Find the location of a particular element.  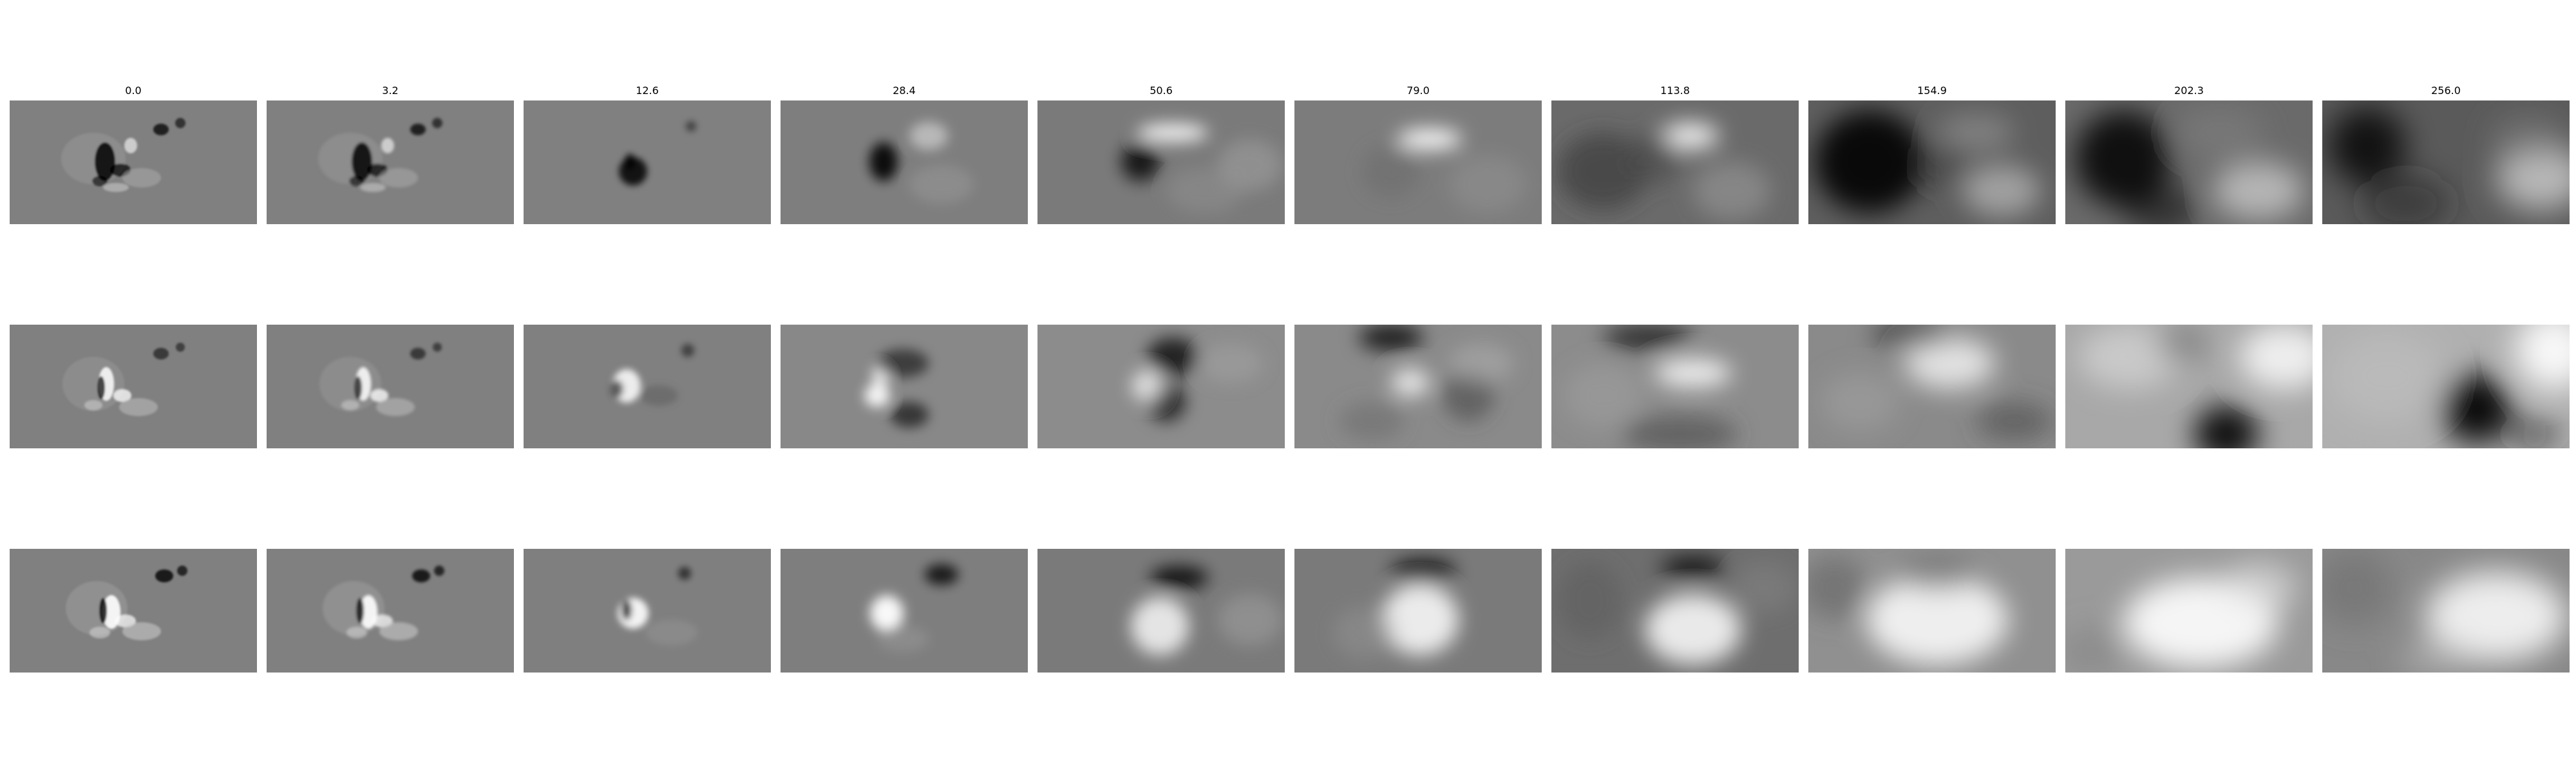

image-panel-r1-c10 is located at coordinates (2446, 162).